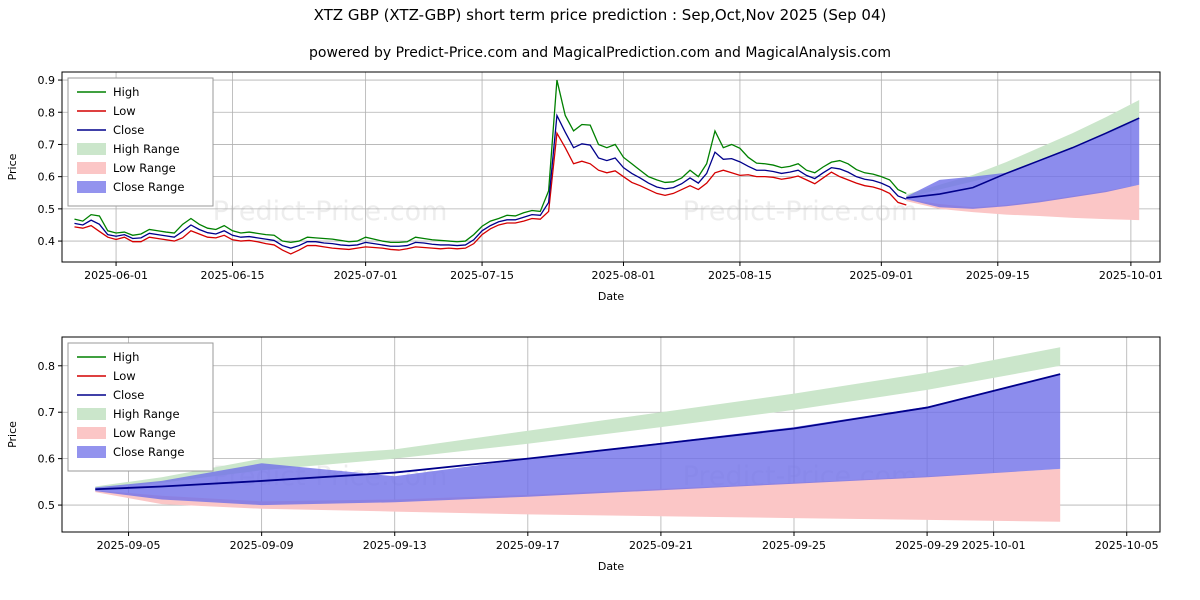 The width and height of the screenshot is (1200, 600). What do you see at coordinates (740, 275) in the screenshot?
I see `x-tick-label: 2025-08-15` at bounding box center [740, 275].